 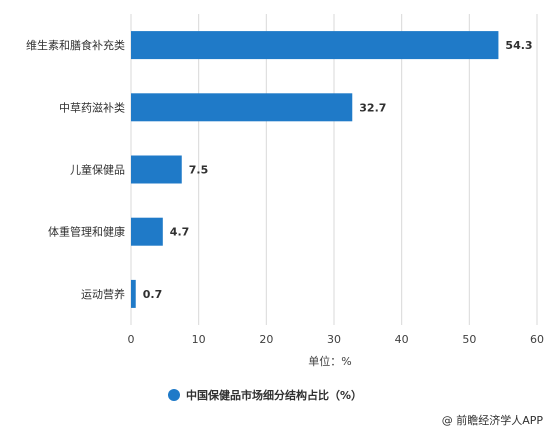 What do you see at coordinates (266, 339) in the screenshot?
I see `x-tick-label: 20` at bounding box center [266, 339].